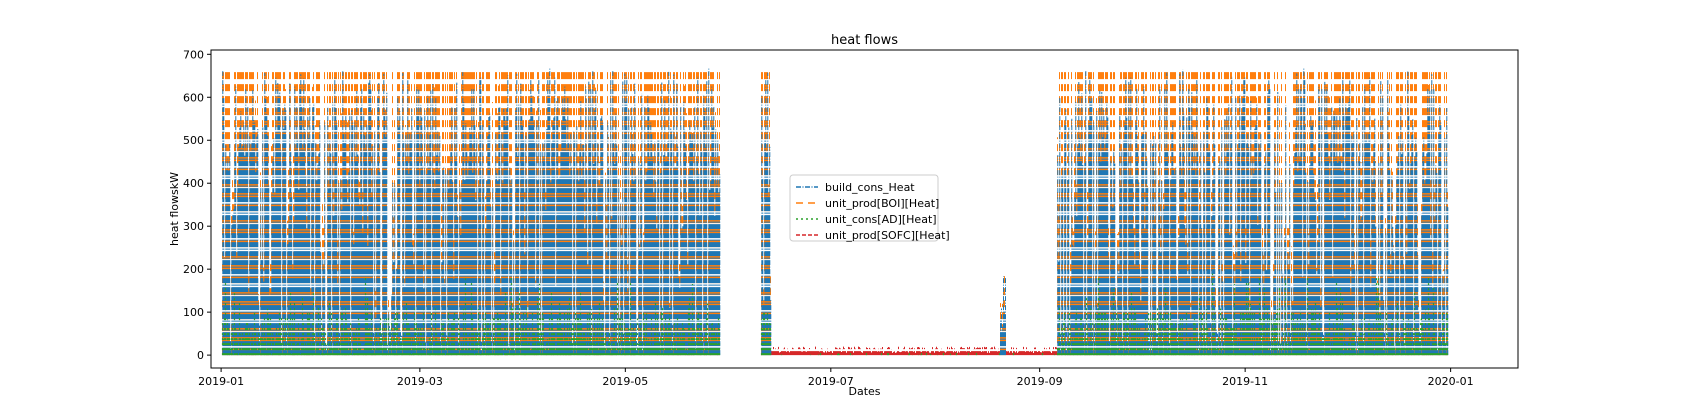 The image size is (1684, 417). Describe the element at coordinates (174, 209) in the screenshot. I see `y-axis-label: heat flowskW` at that location.